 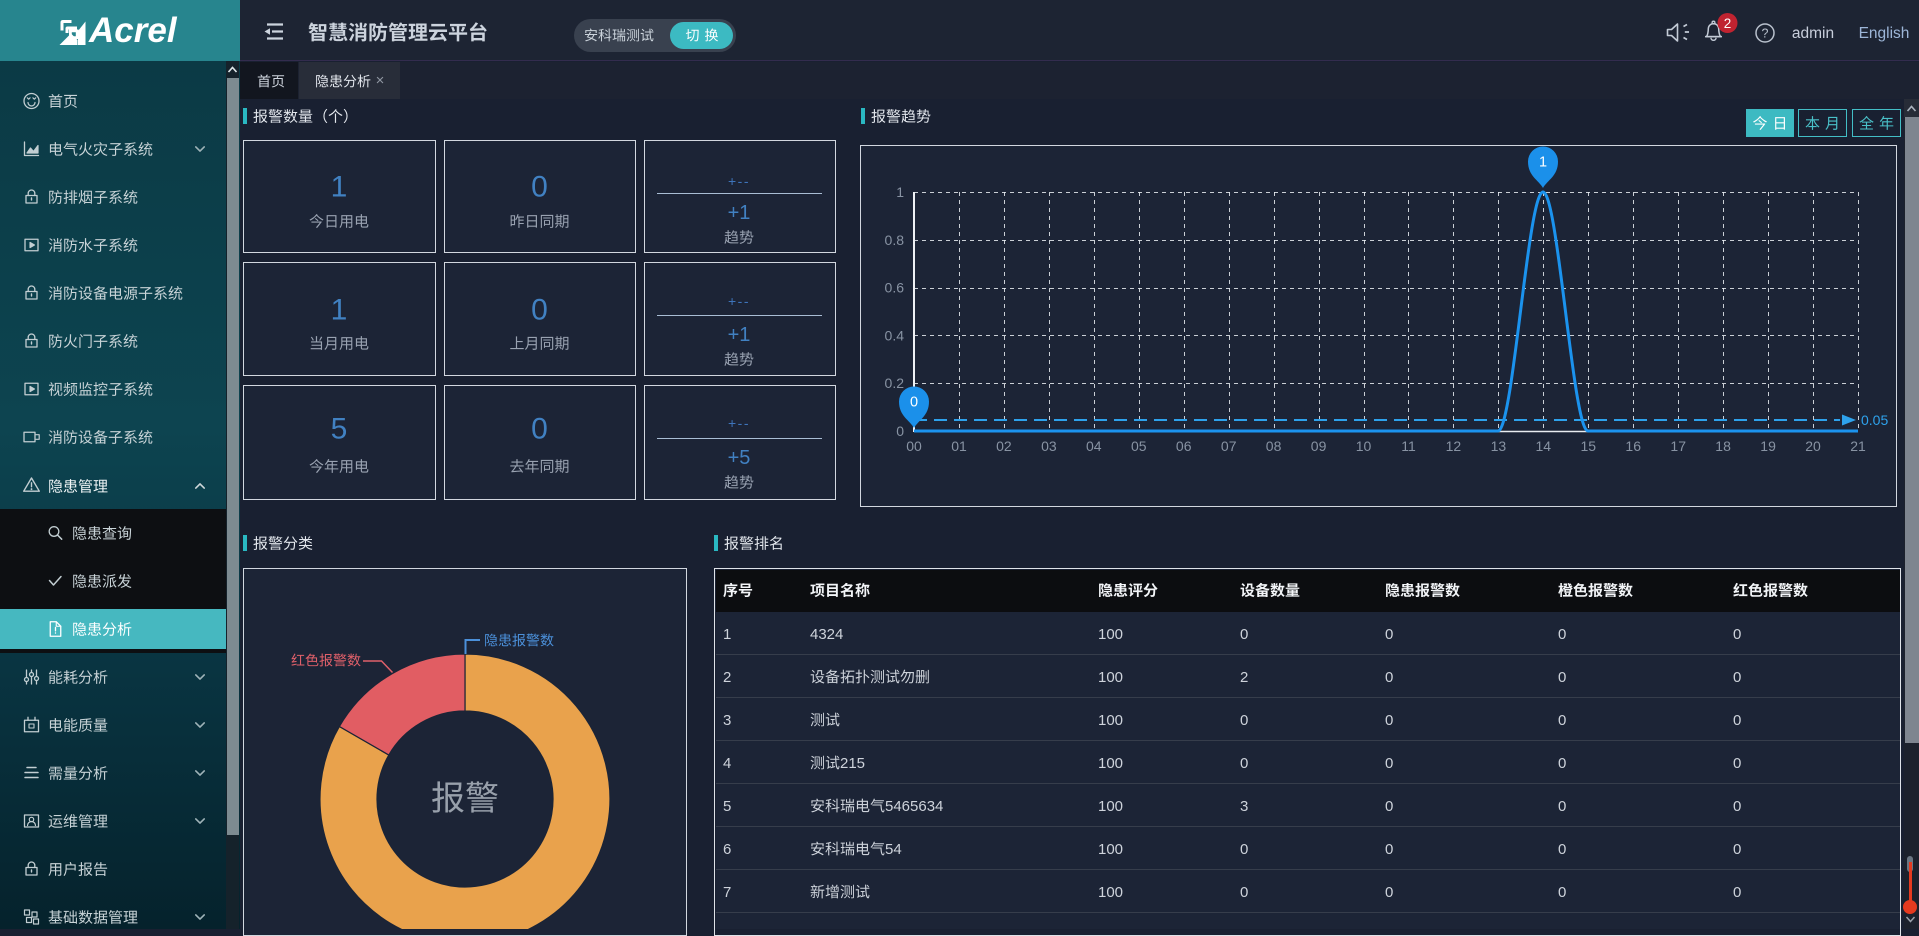 I want to click on svg-text: 05, so click(x=1139, y=446).